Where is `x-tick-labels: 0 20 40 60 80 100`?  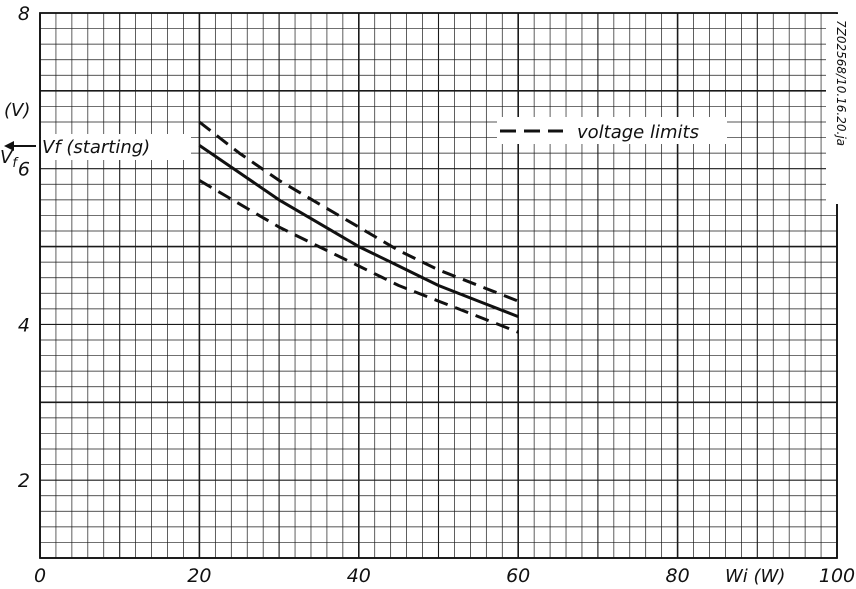
x-tick-labels: 0 20 40 60 80 100 is located at coordinates (444, 576).